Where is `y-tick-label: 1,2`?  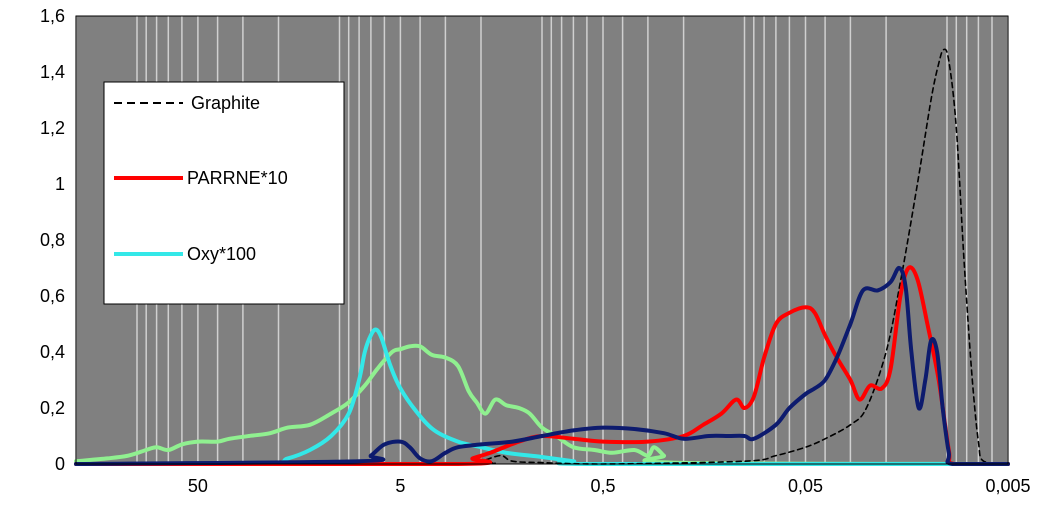 y-tick-label: 1,2 is located at coordinates (52, 128).